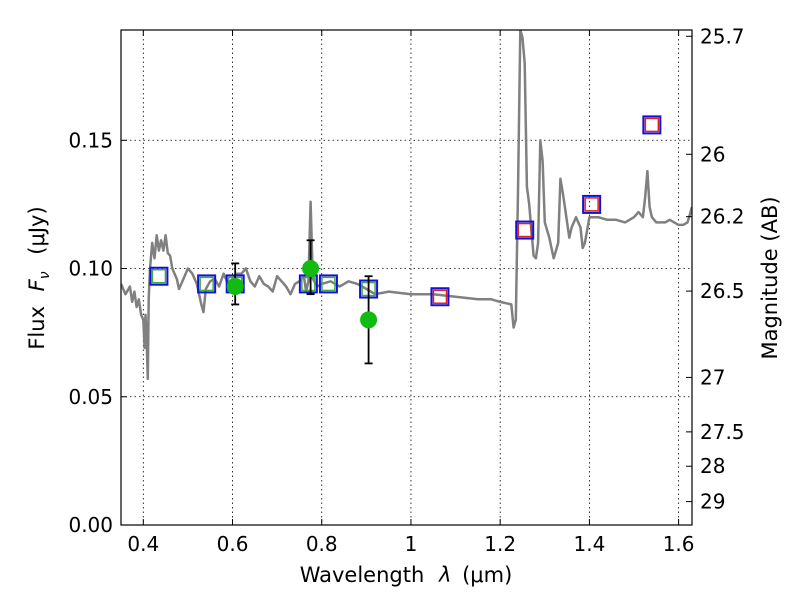  Describe the element at coordinates (37, 328) in the screenshot. I see `y-axis-label-text: Flux` at that location.